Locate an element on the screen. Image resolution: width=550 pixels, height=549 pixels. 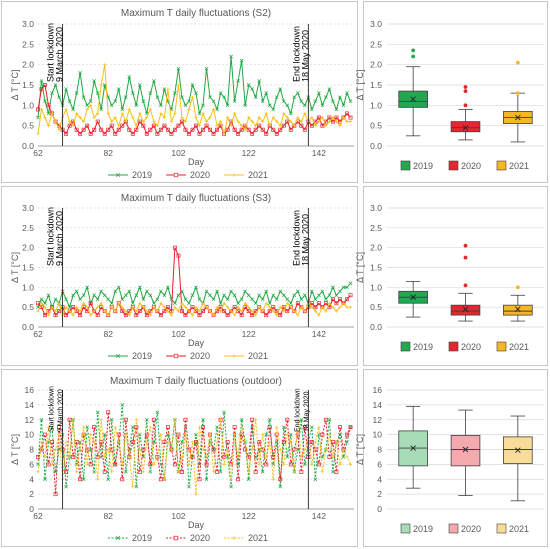
x-tick-label: 82 is located at coordinates (108, 516).